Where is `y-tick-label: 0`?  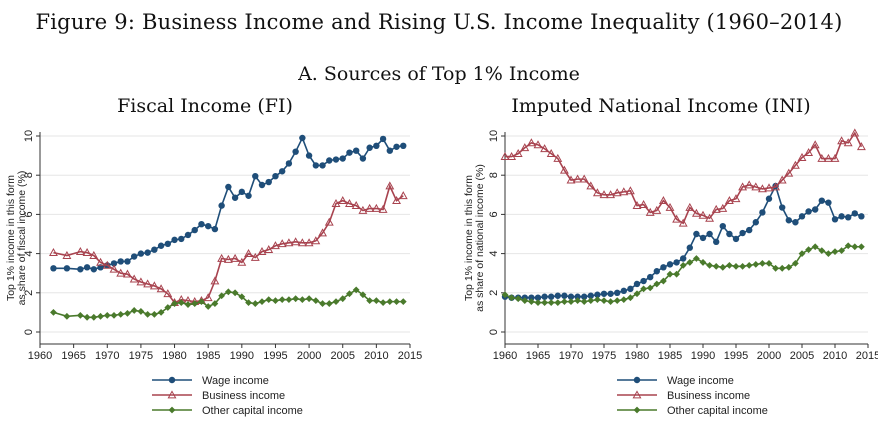
y-tick-label: 0 is located at coordinates (494, 332).